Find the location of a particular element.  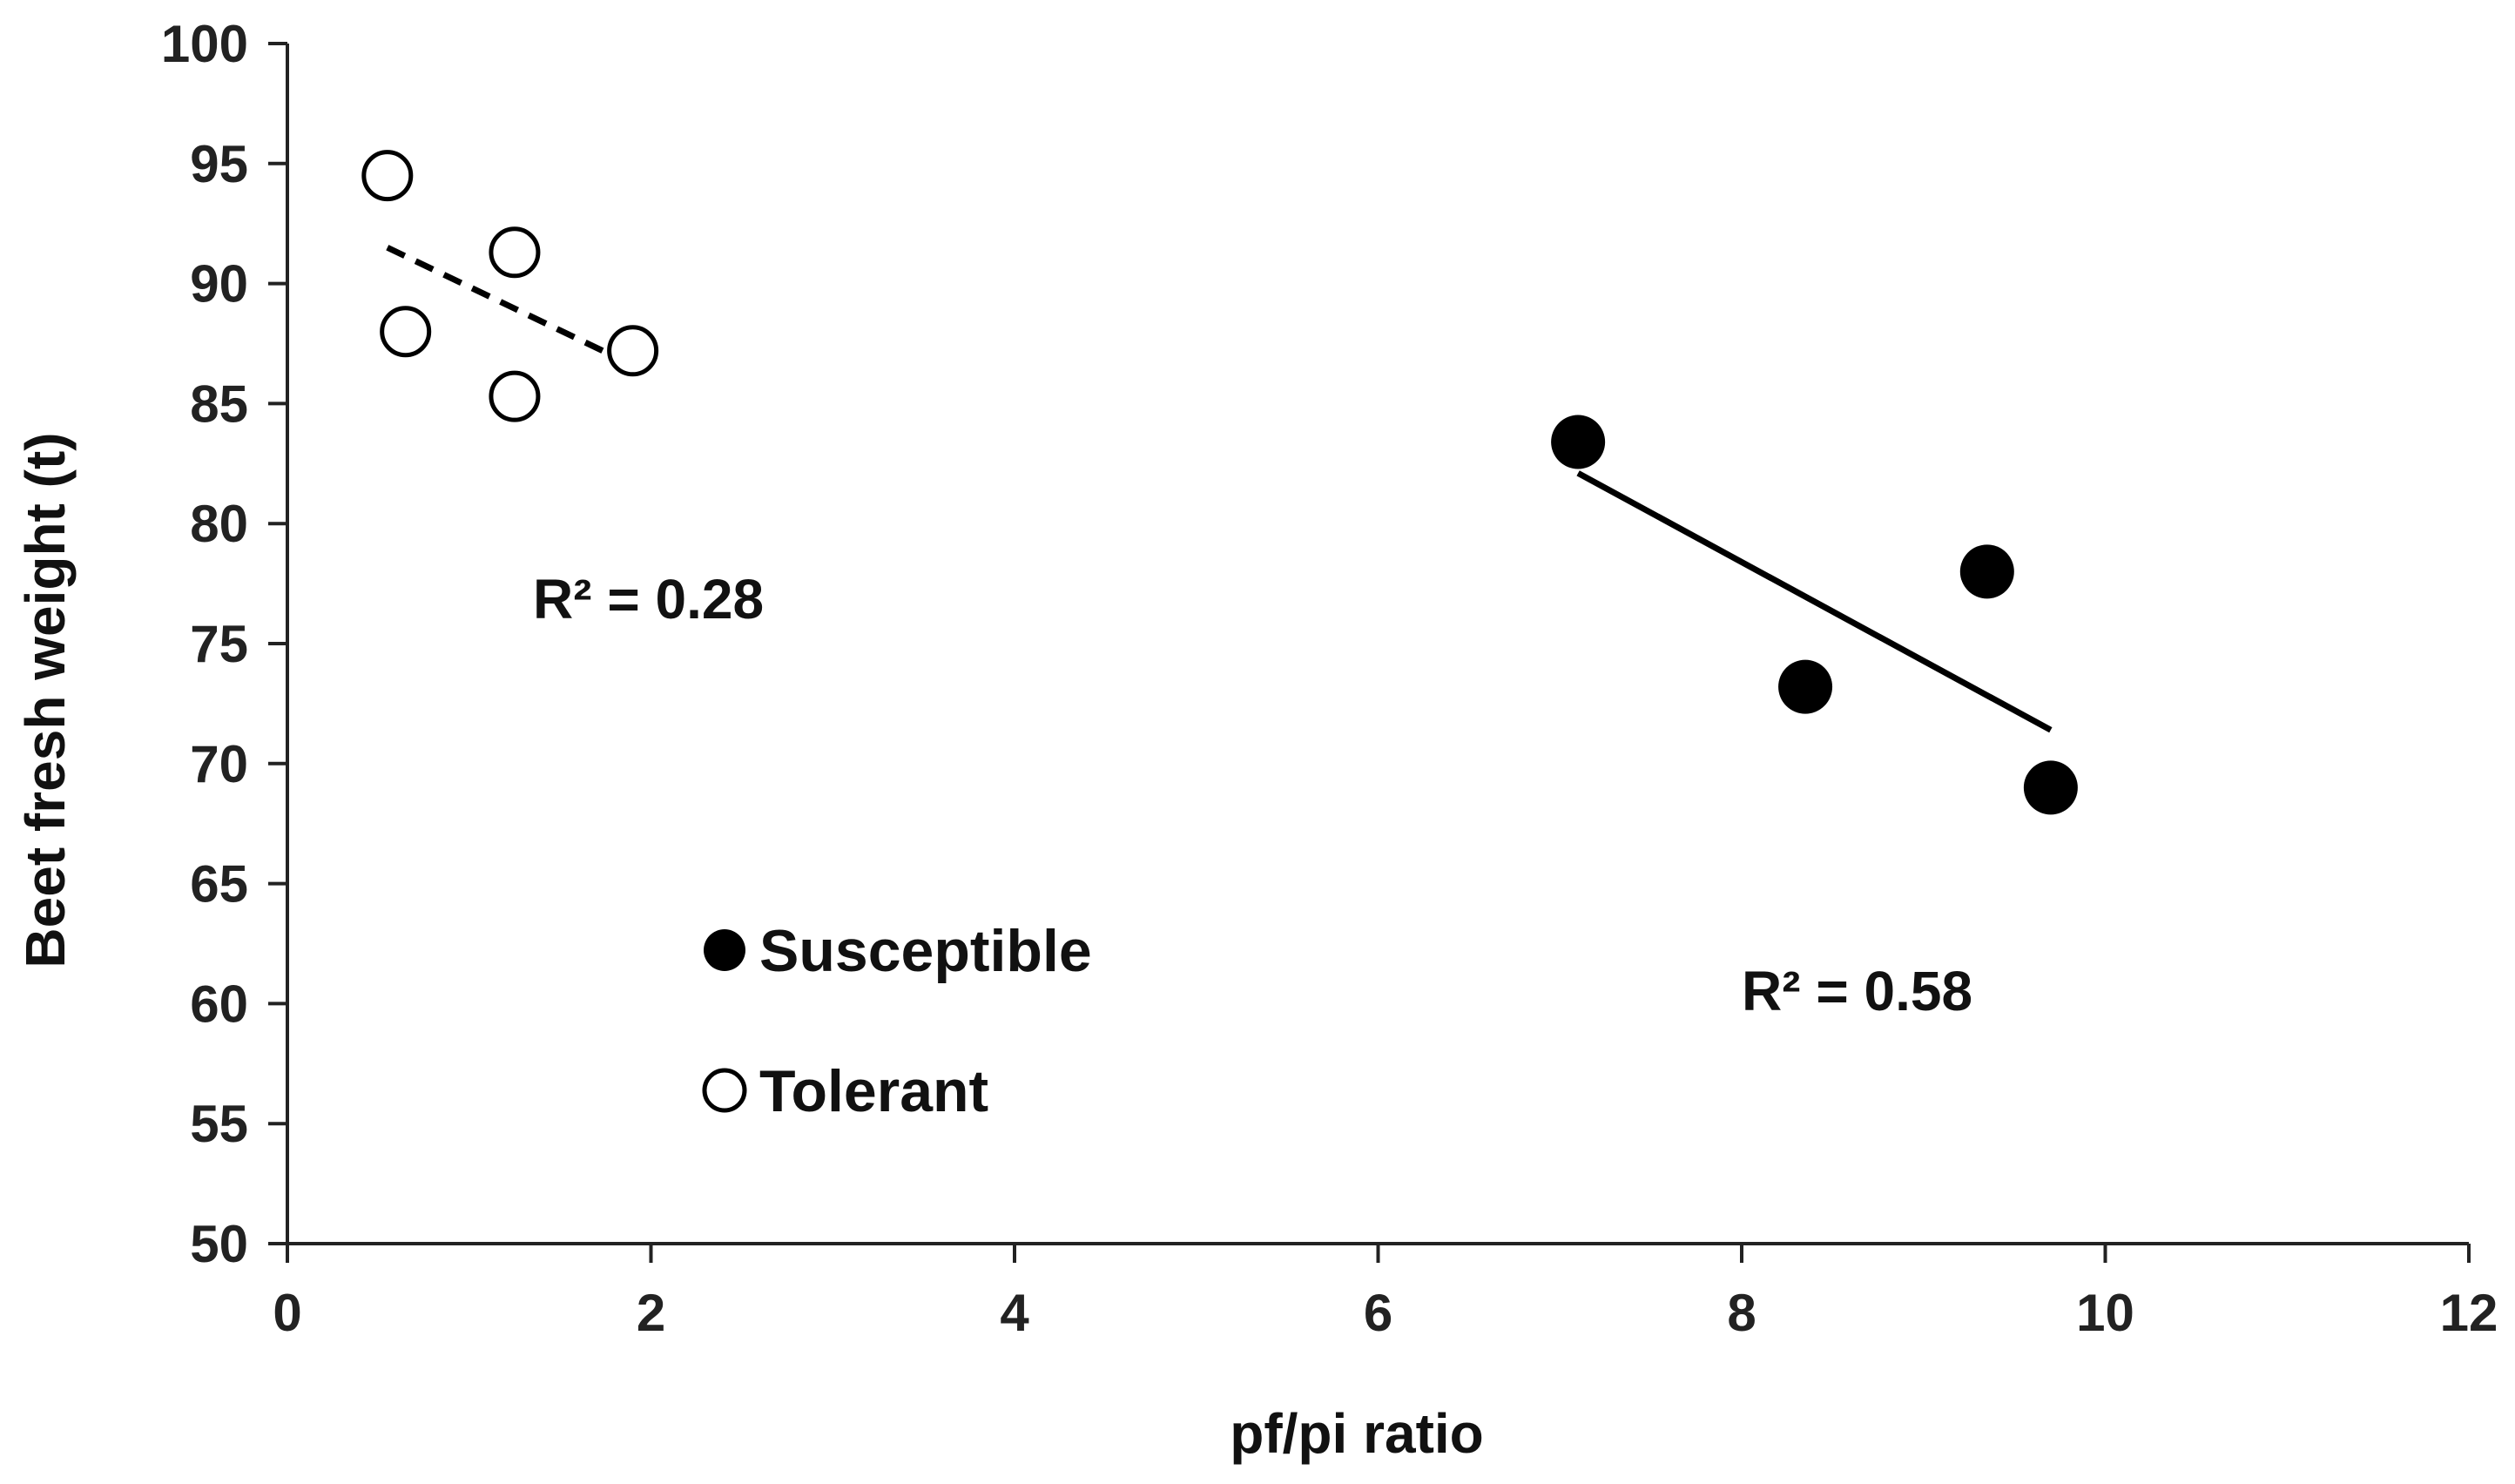

legend-marker-susceptible is located at coordinates (724, 950).